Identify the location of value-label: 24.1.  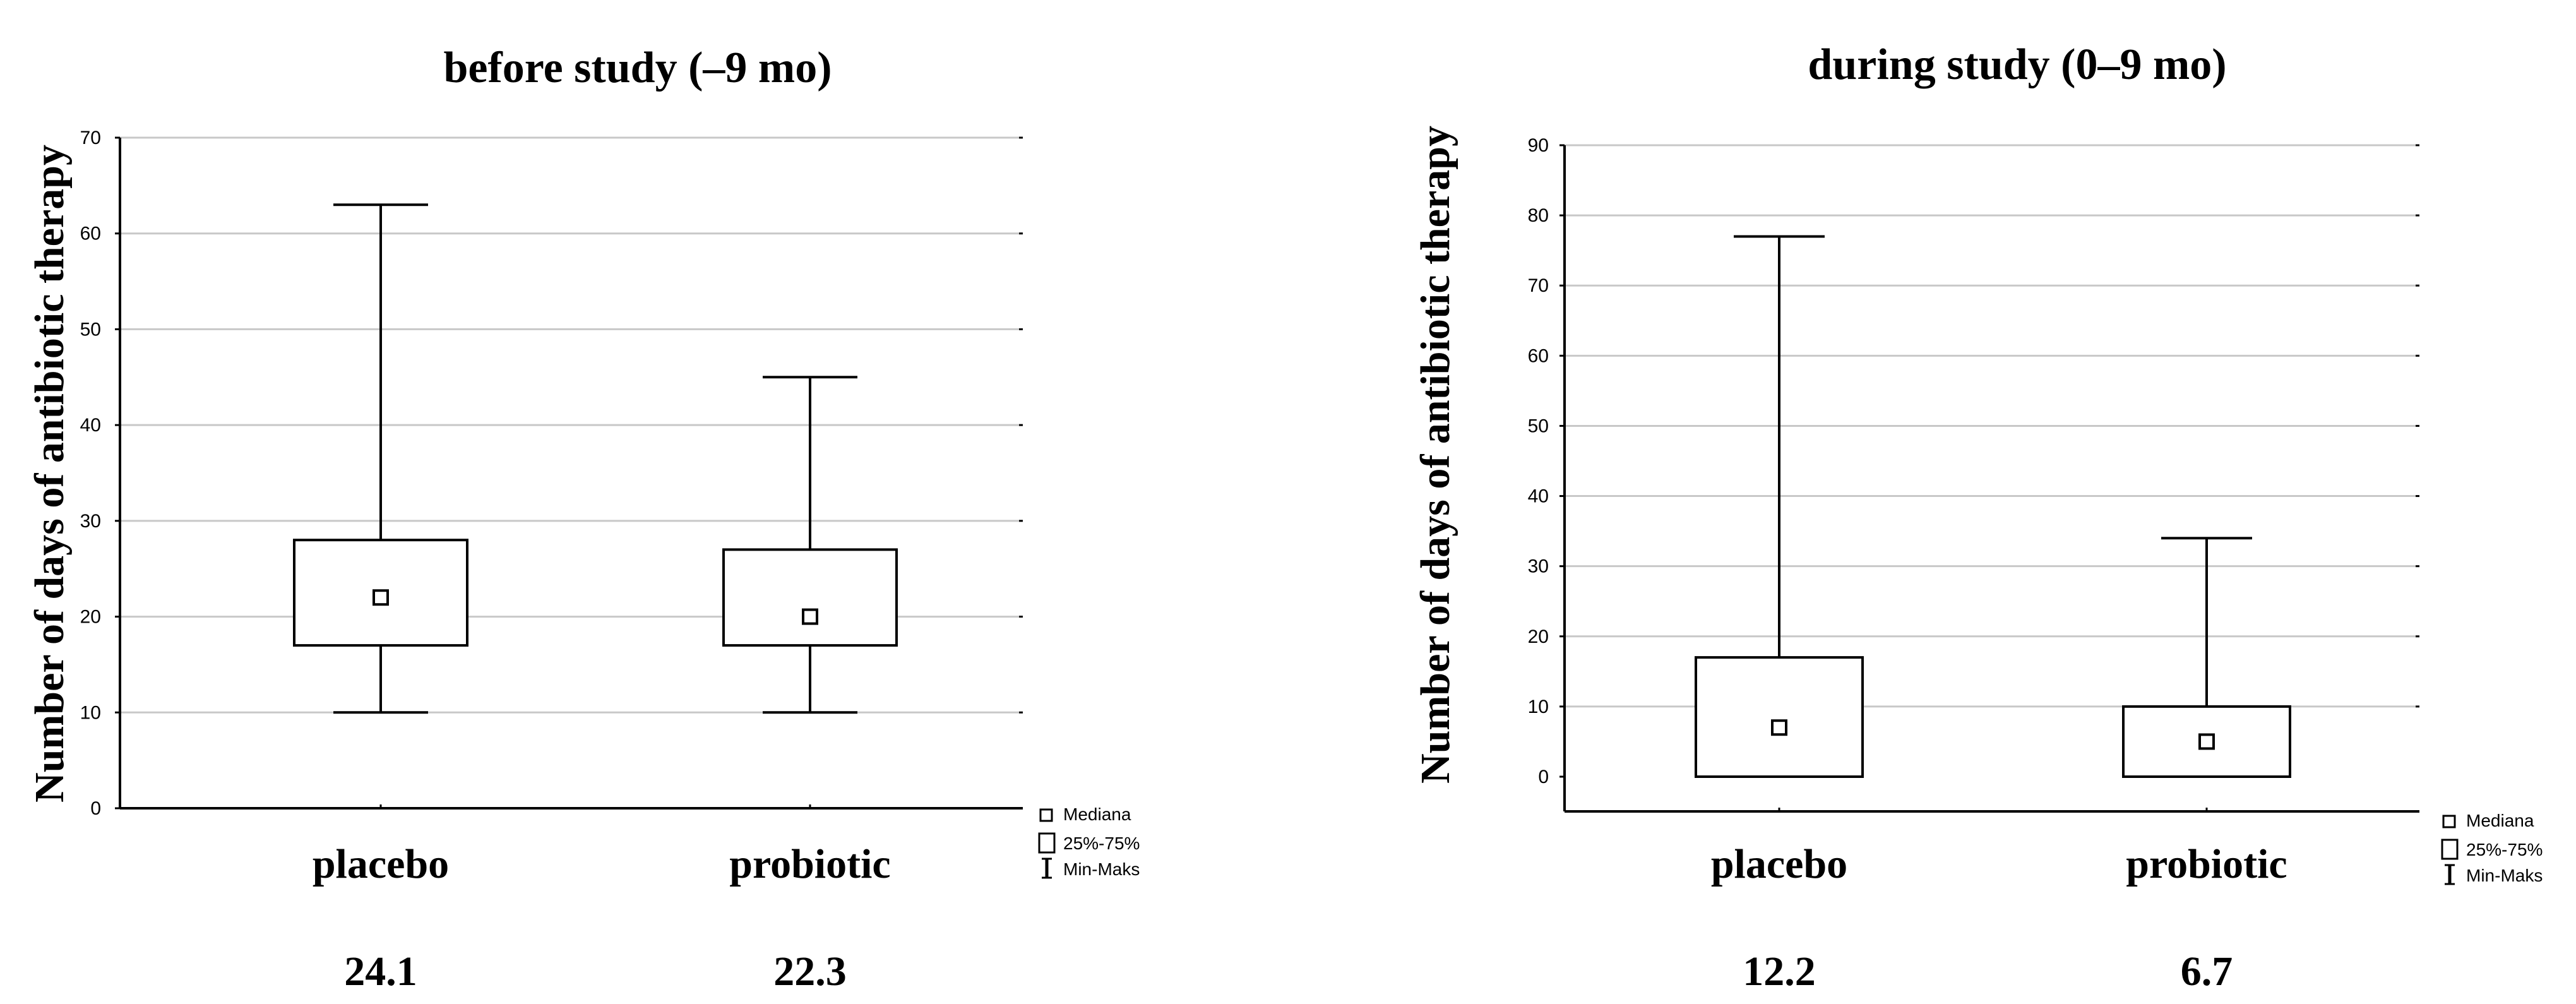
(380, 971).